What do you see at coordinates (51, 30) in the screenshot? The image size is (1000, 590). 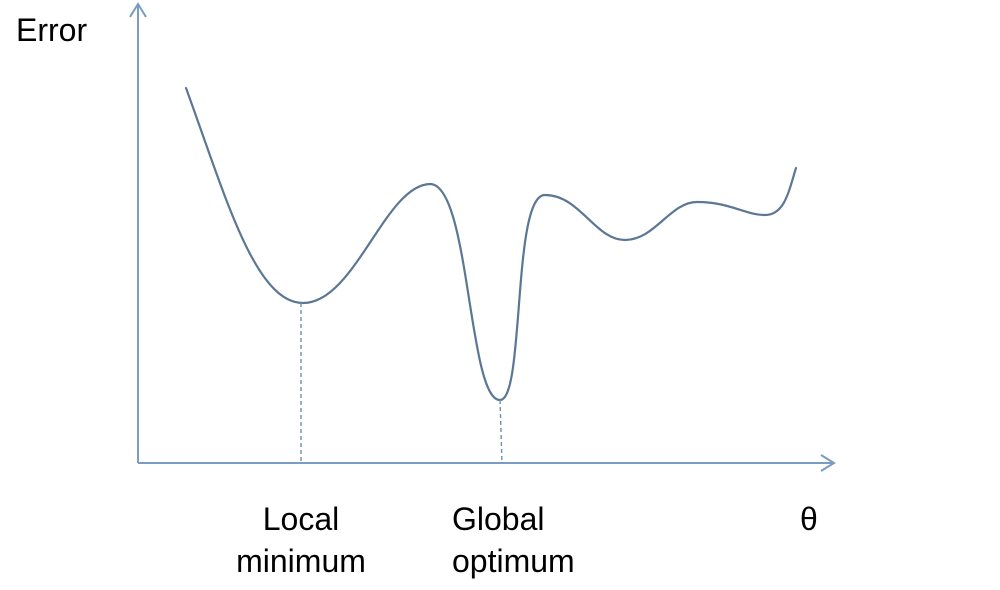 I see `y-axis-label: Error` at bounding box center [51, 30].